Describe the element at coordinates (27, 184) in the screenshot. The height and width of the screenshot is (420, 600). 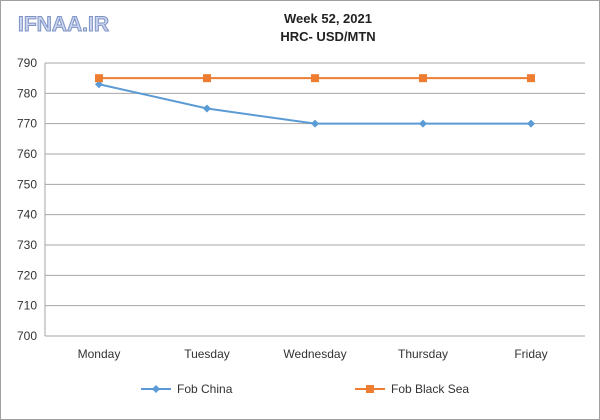
I see `y-tick-label: 750` at that location.